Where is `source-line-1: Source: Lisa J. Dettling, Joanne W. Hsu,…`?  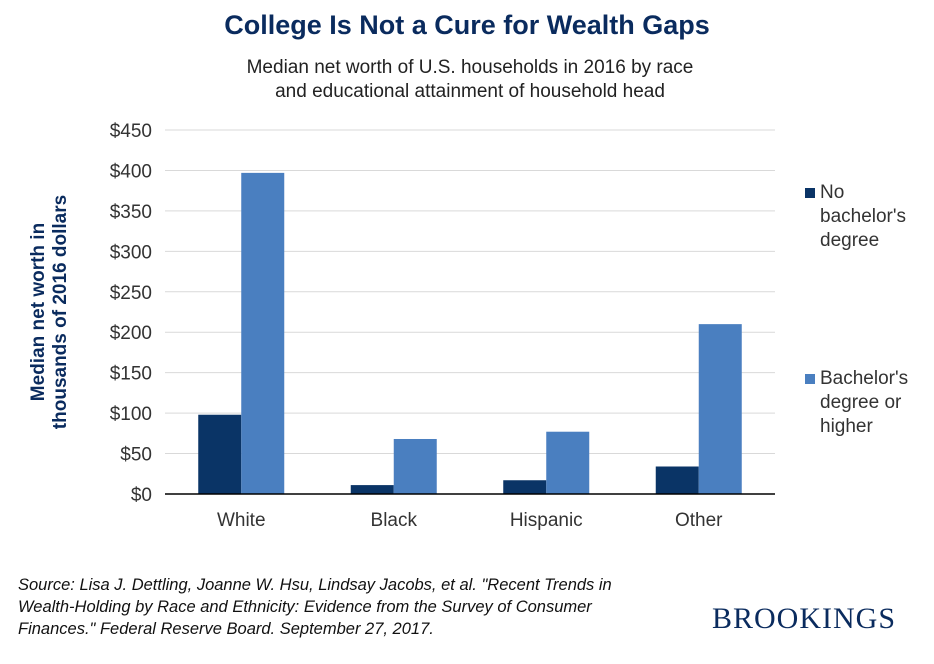 source-line-1: Source: Lisa J. Dettling, Joanne W. Hsu,… is located at coordinates (315, 585).